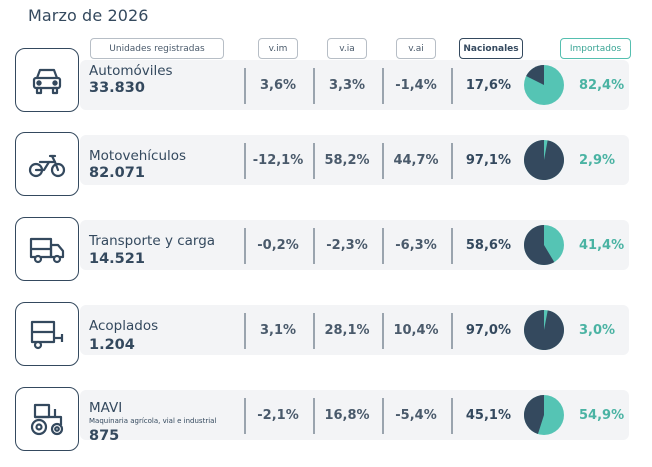  I want to click on car-icon, so click(47, 81).